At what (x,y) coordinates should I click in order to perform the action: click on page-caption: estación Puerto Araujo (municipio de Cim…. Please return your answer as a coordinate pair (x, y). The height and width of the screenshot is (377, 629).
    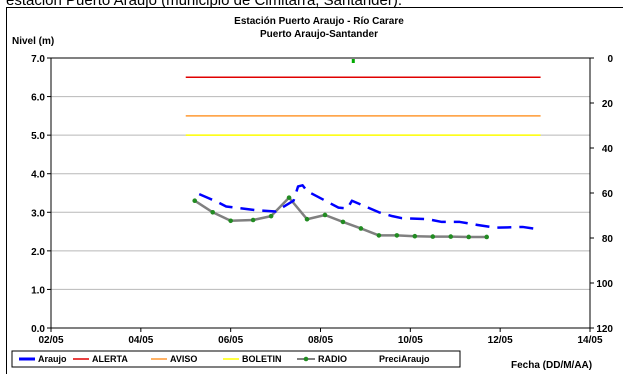
    Looking at the image, I should click on (204, 4).